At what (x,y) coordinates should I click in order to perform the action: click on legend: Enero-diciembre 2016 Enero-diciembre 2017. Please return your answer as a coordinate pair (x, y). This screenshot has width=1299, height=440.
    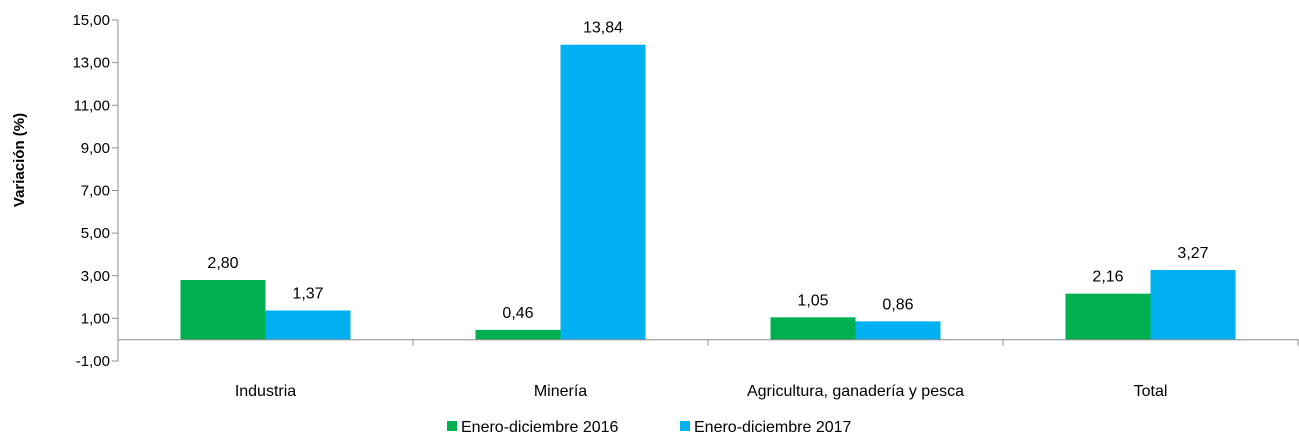
    Looking at the image, I should click on (649, 427).